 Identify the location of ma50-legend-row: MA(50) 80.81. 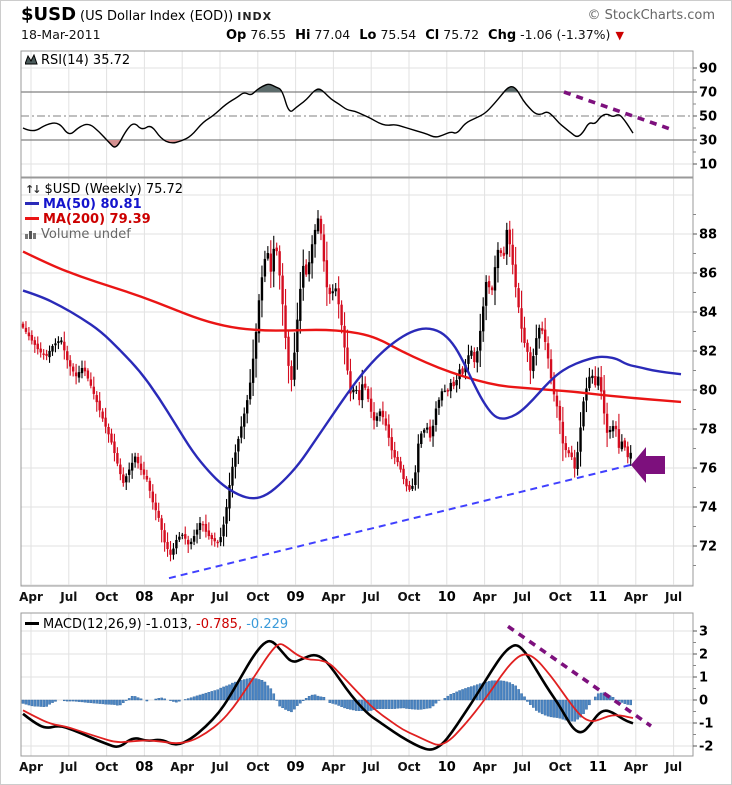
(104, 204).